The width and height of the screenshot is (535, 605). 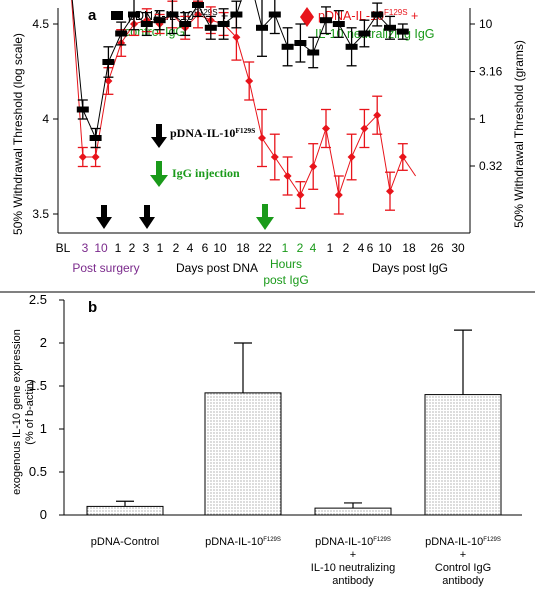 I want to click on x-group-label: Post surgery, so click(x=105, y=268).